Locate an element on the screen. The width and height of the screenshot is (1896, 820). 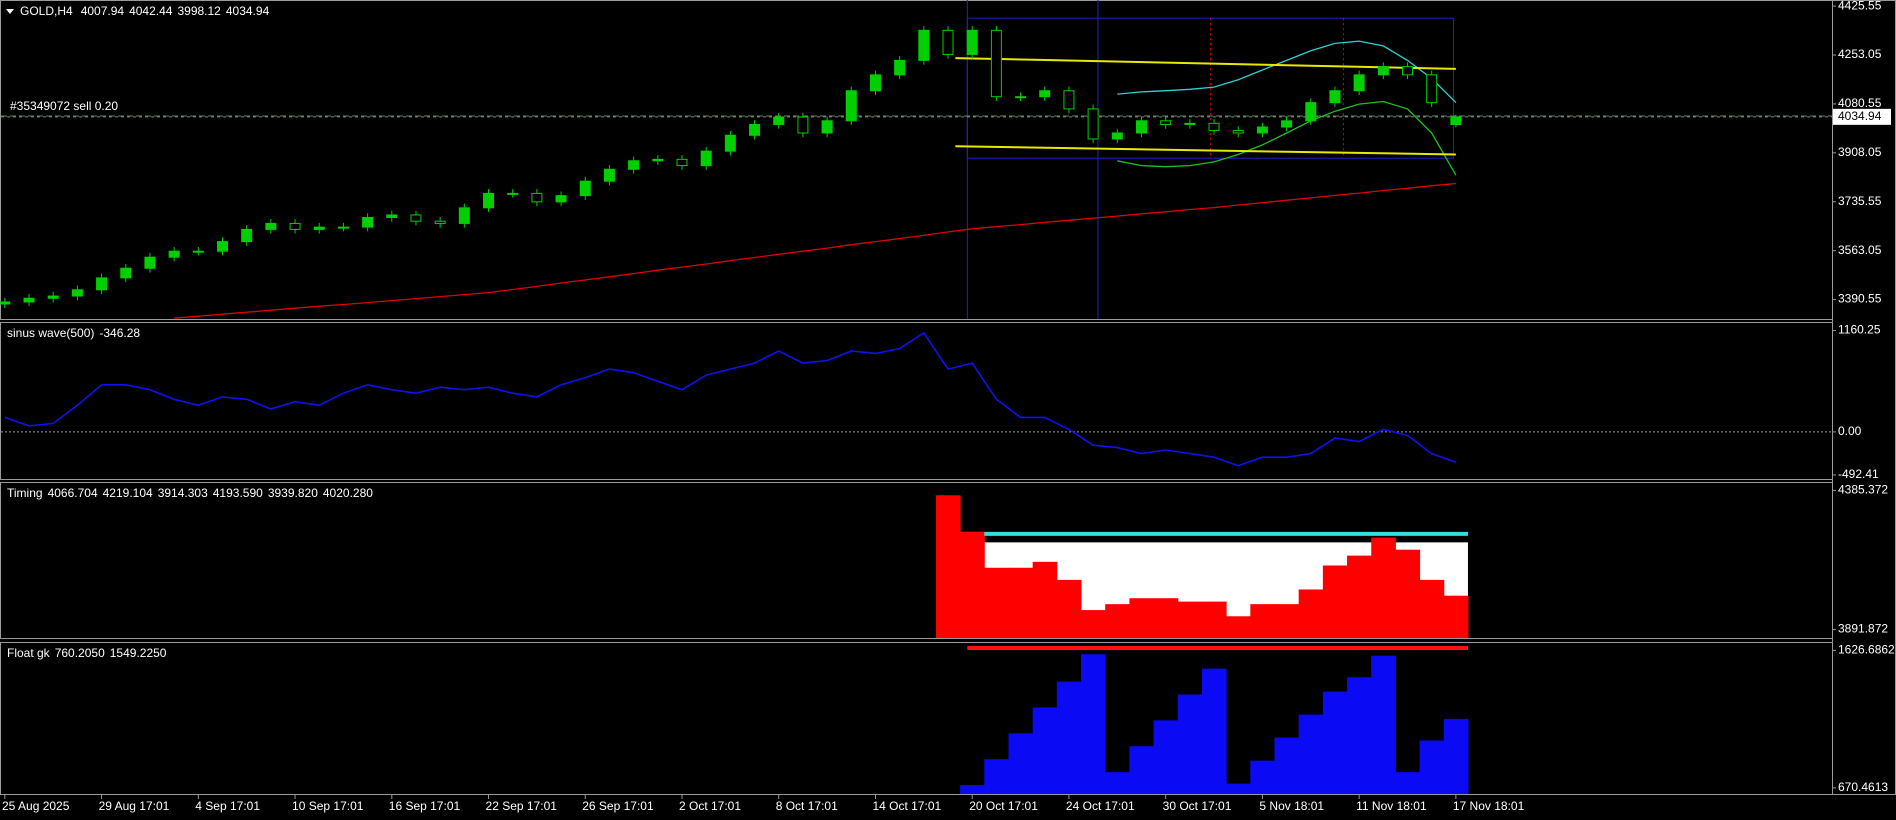
current-price: 4034.94 is located at coordinates (1860, 116).